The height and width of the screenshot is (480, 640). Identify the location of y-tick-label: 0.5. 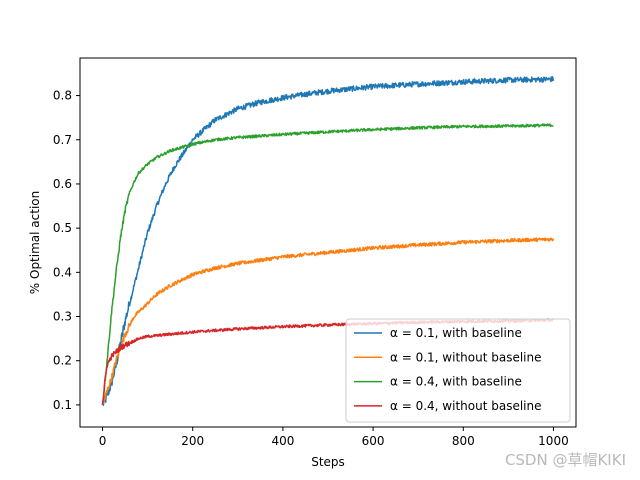
(62, 228).